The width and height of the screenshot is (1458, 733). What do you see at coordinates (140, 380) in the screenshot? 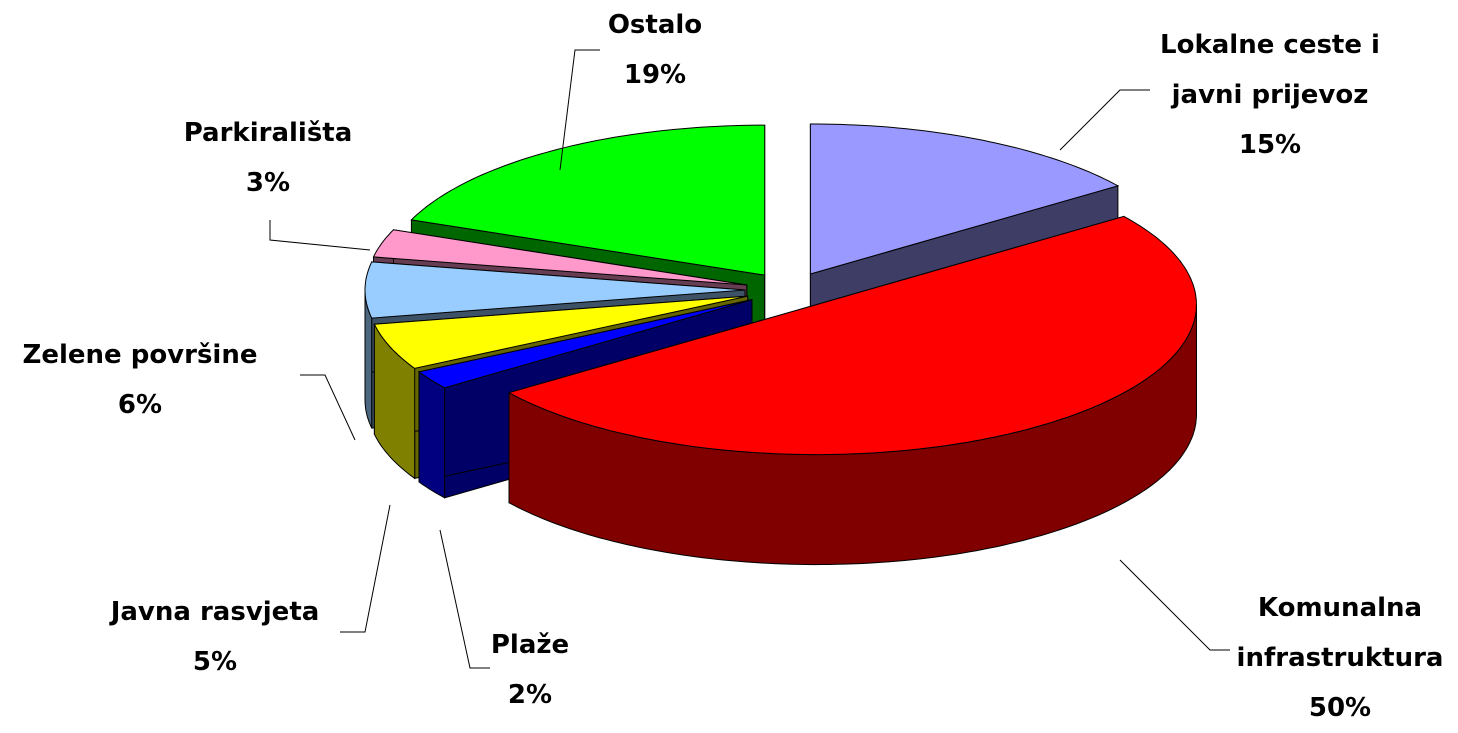
I see `data-label: Zelene površine 6%` at bounding box center [140, 380].